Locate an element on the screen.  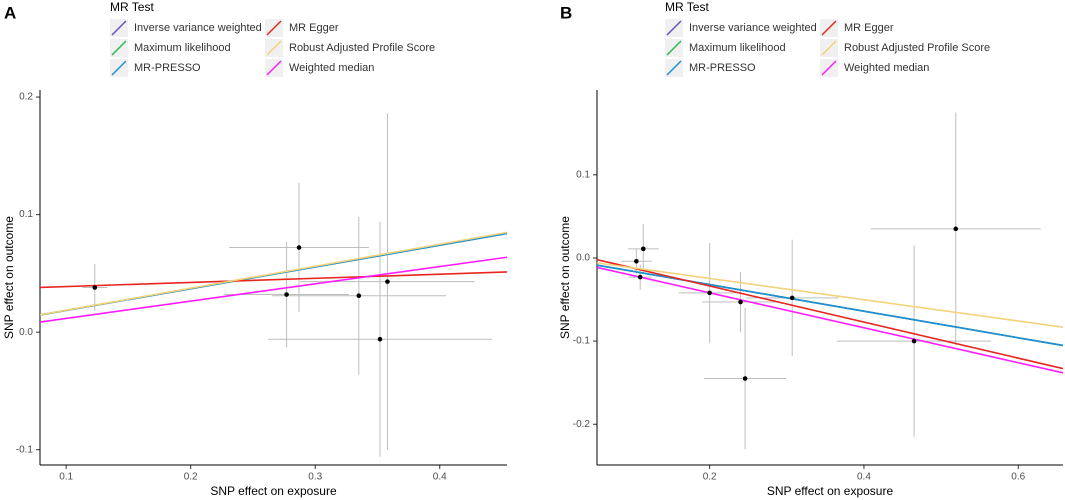
panel-label: B is located at coordinates (566, 12).